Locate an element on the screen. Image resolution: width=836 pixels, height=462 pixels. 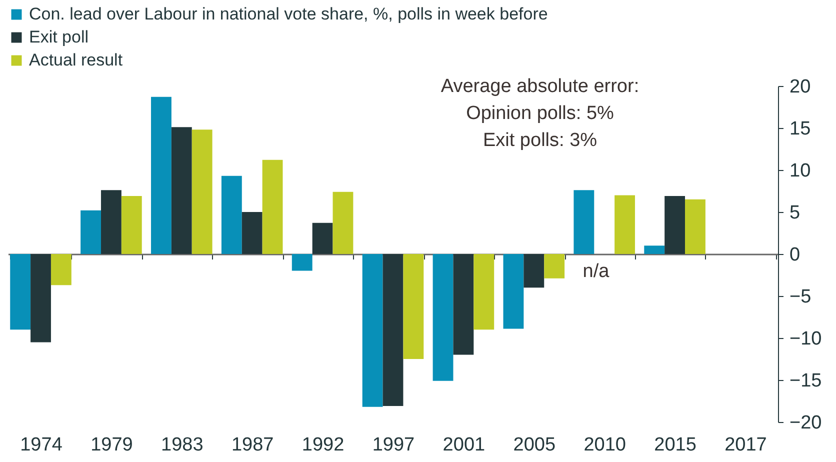
x-tick-label: 2010 is located at coordinates (605, 445).